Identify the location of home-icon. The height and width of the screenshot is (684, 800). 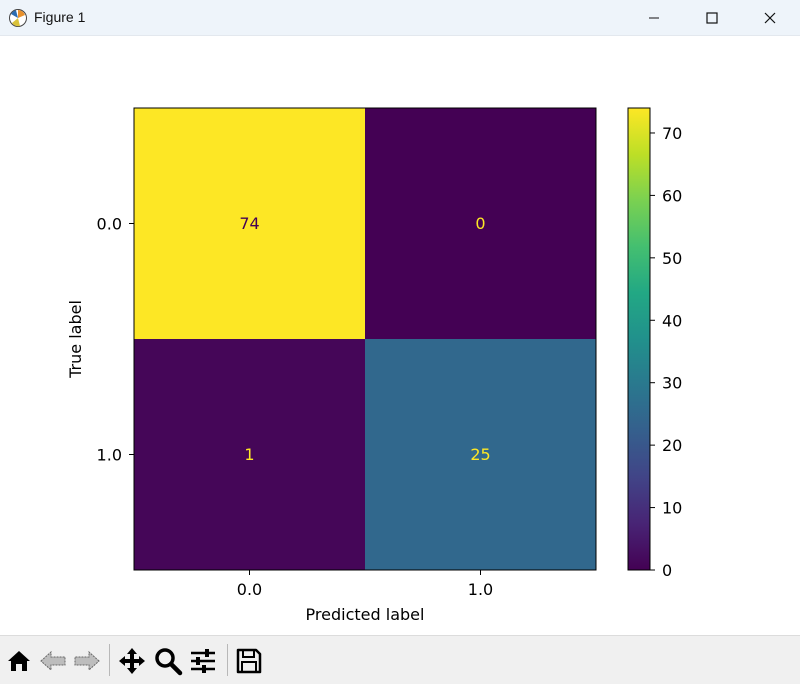
(19, 661).